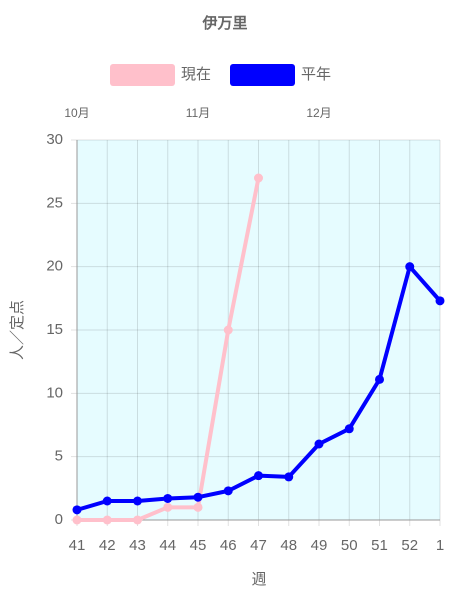  What do you see at coordinates (59, 519) in the screenshot?
I see `y-tick-label: 0` at bounding box center [59, 519].